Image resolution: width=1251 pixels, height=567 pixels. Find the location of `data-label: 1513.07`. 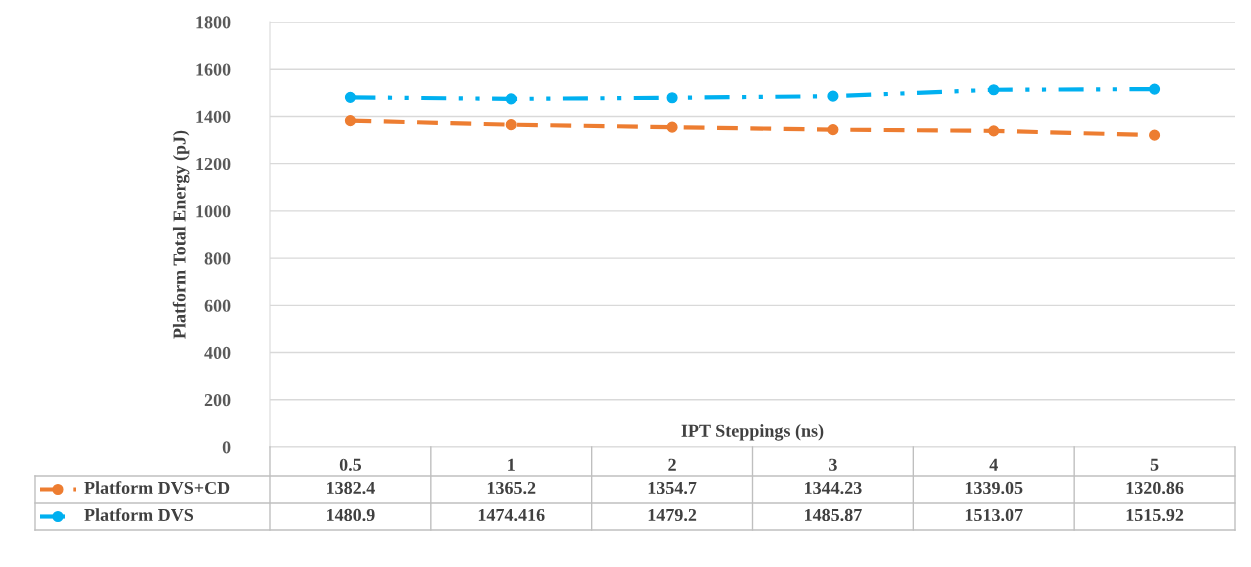

data-label: 1513.07 is located at coordinates (994, 515).